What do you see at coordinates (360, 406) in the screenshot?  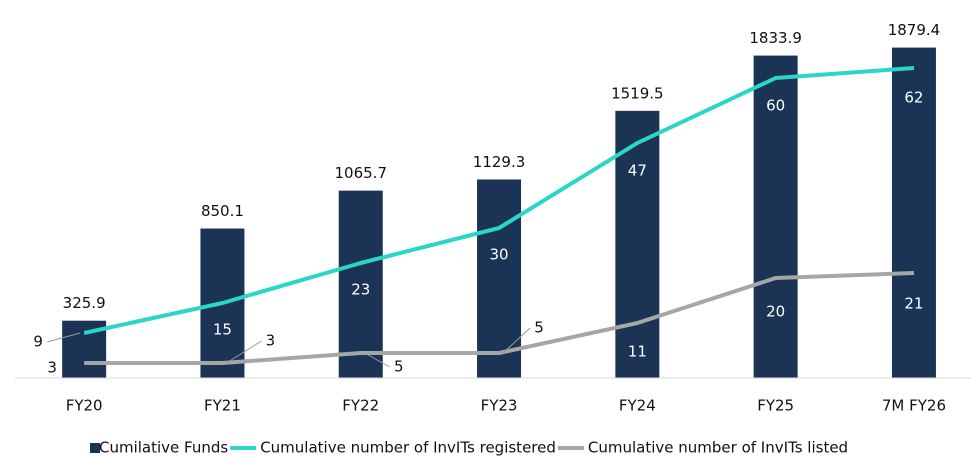 I see `x-tick-label: FY22` at bounding box center [360, 406].